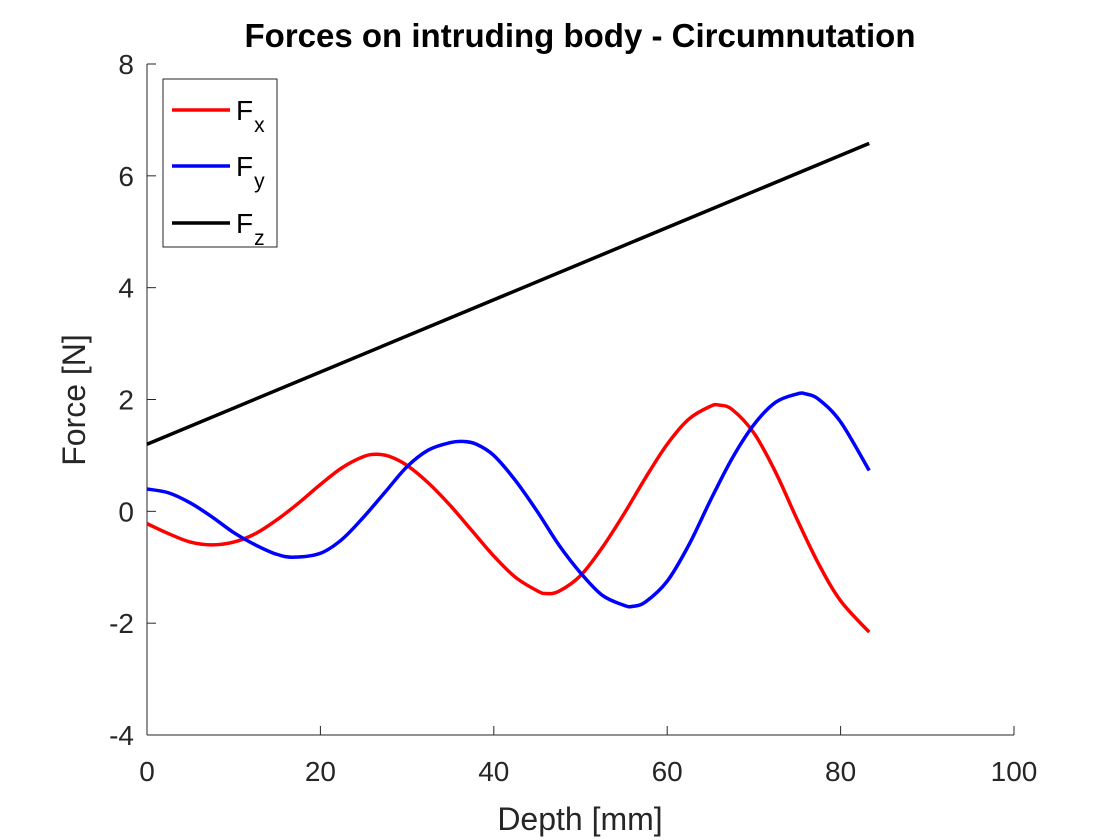  I want to click on y-tick-label: 8, so click(126, 64).